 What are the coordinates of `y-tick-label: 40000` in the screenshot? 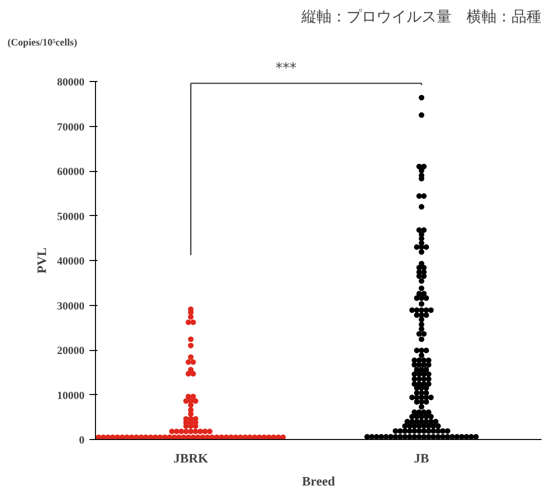 It's located at (71, 262).